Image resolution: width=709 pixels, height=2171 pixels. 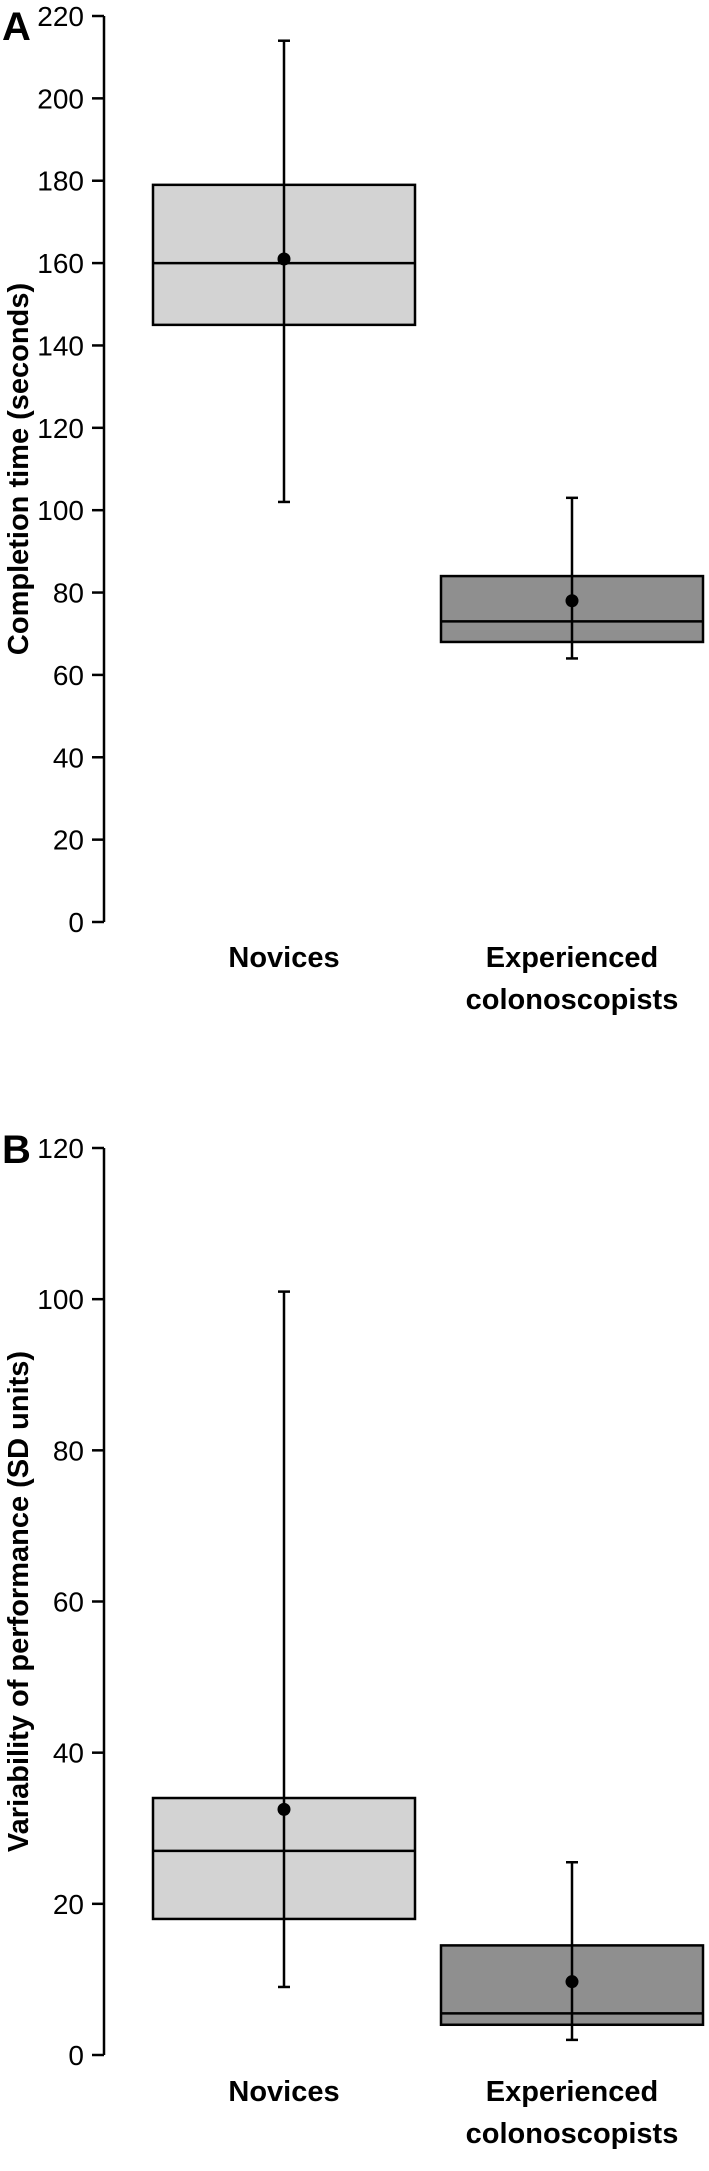 What do you see at coordinates (19, 469) in the screenshot?
I see `y-axis-title: Completion time (seconds)` at bounding box center [19, 469].